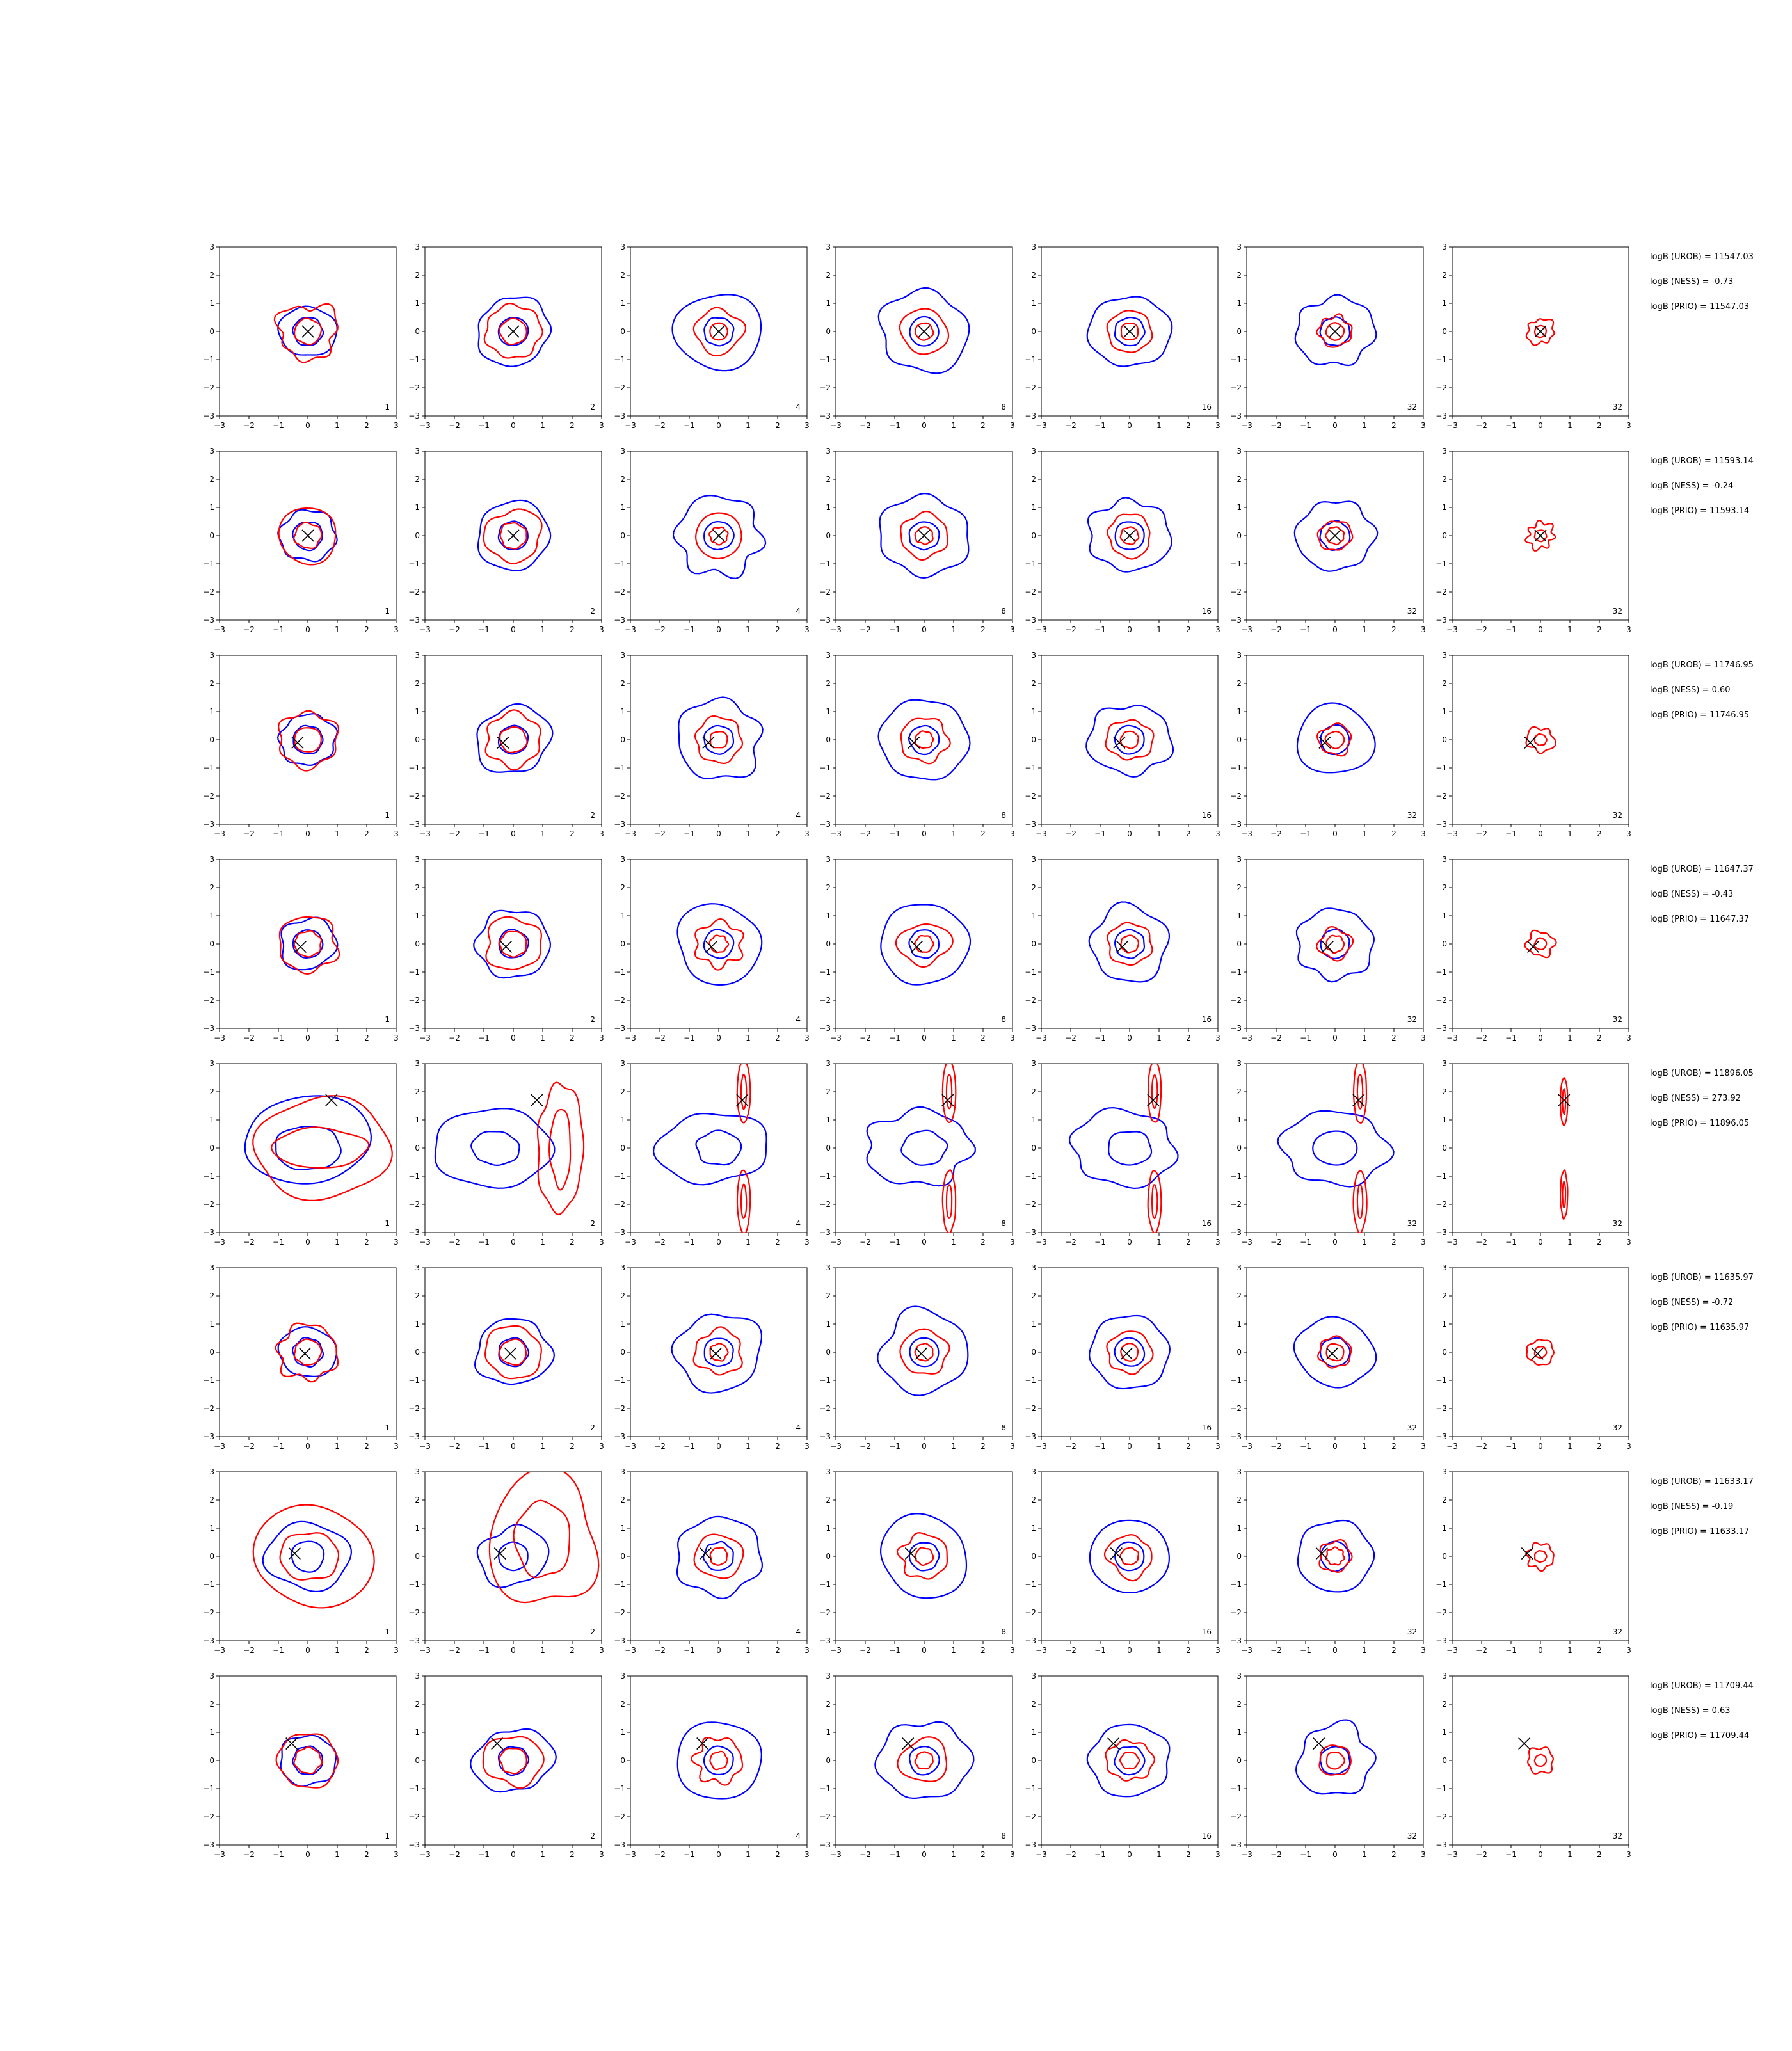  I want to click on panel-r5-c2: −3−3 −2 −2 −1 −1 0 0 1 1 2 2 3 3 4, so click(712, 1357).